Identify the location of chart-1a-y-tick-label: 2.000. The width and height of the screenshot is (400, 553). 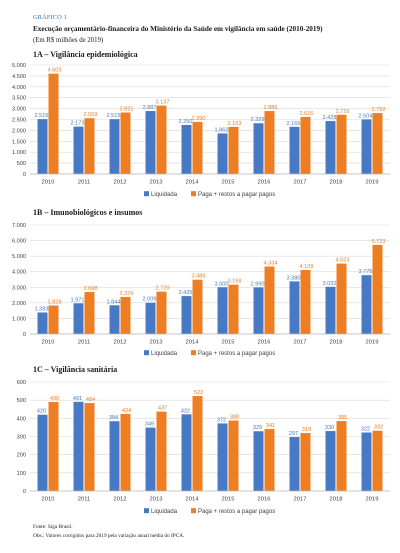
(19, 131).